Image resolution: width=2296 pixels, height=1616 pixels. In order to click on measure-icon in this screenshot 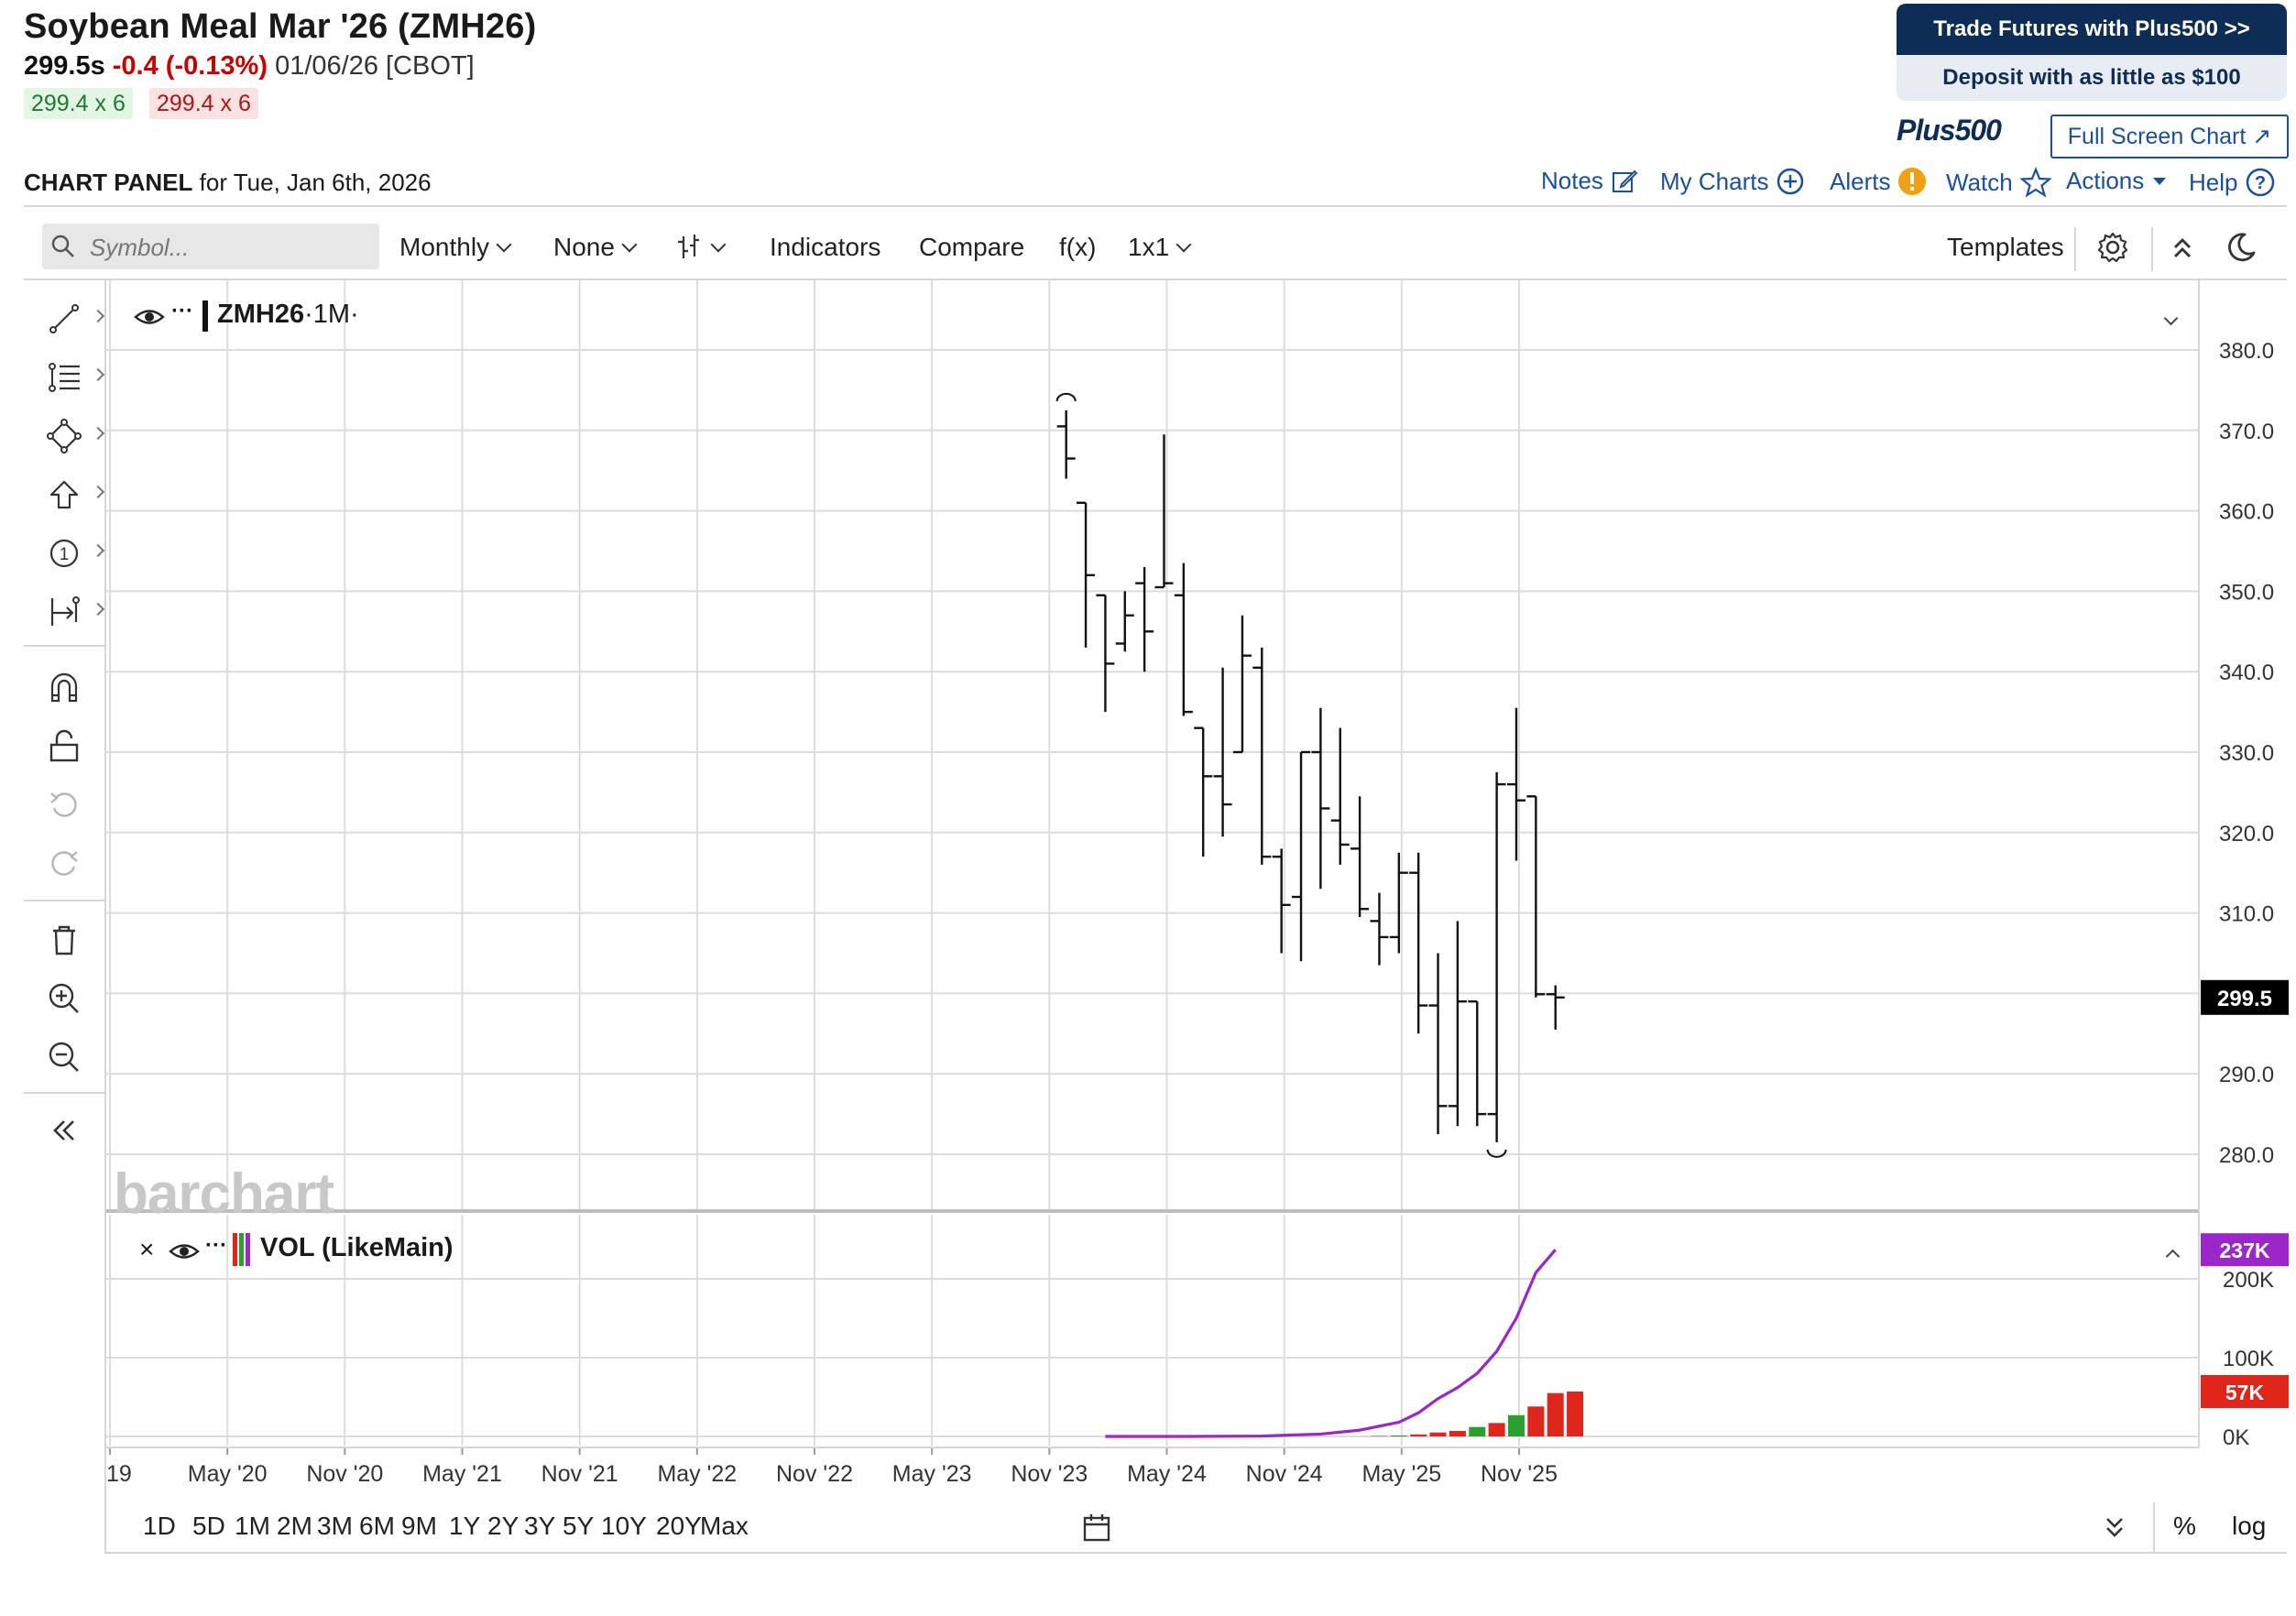, I will do `click(65, 611)`.